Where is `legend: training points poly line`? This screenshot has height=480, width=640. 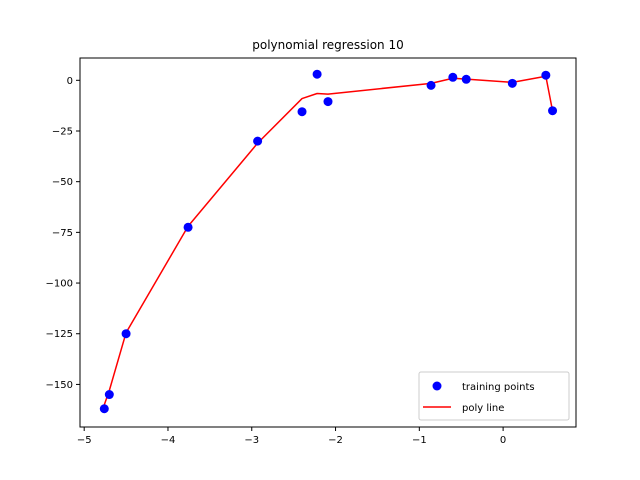
legend: training points poly line is located at coordinates (494, 396).